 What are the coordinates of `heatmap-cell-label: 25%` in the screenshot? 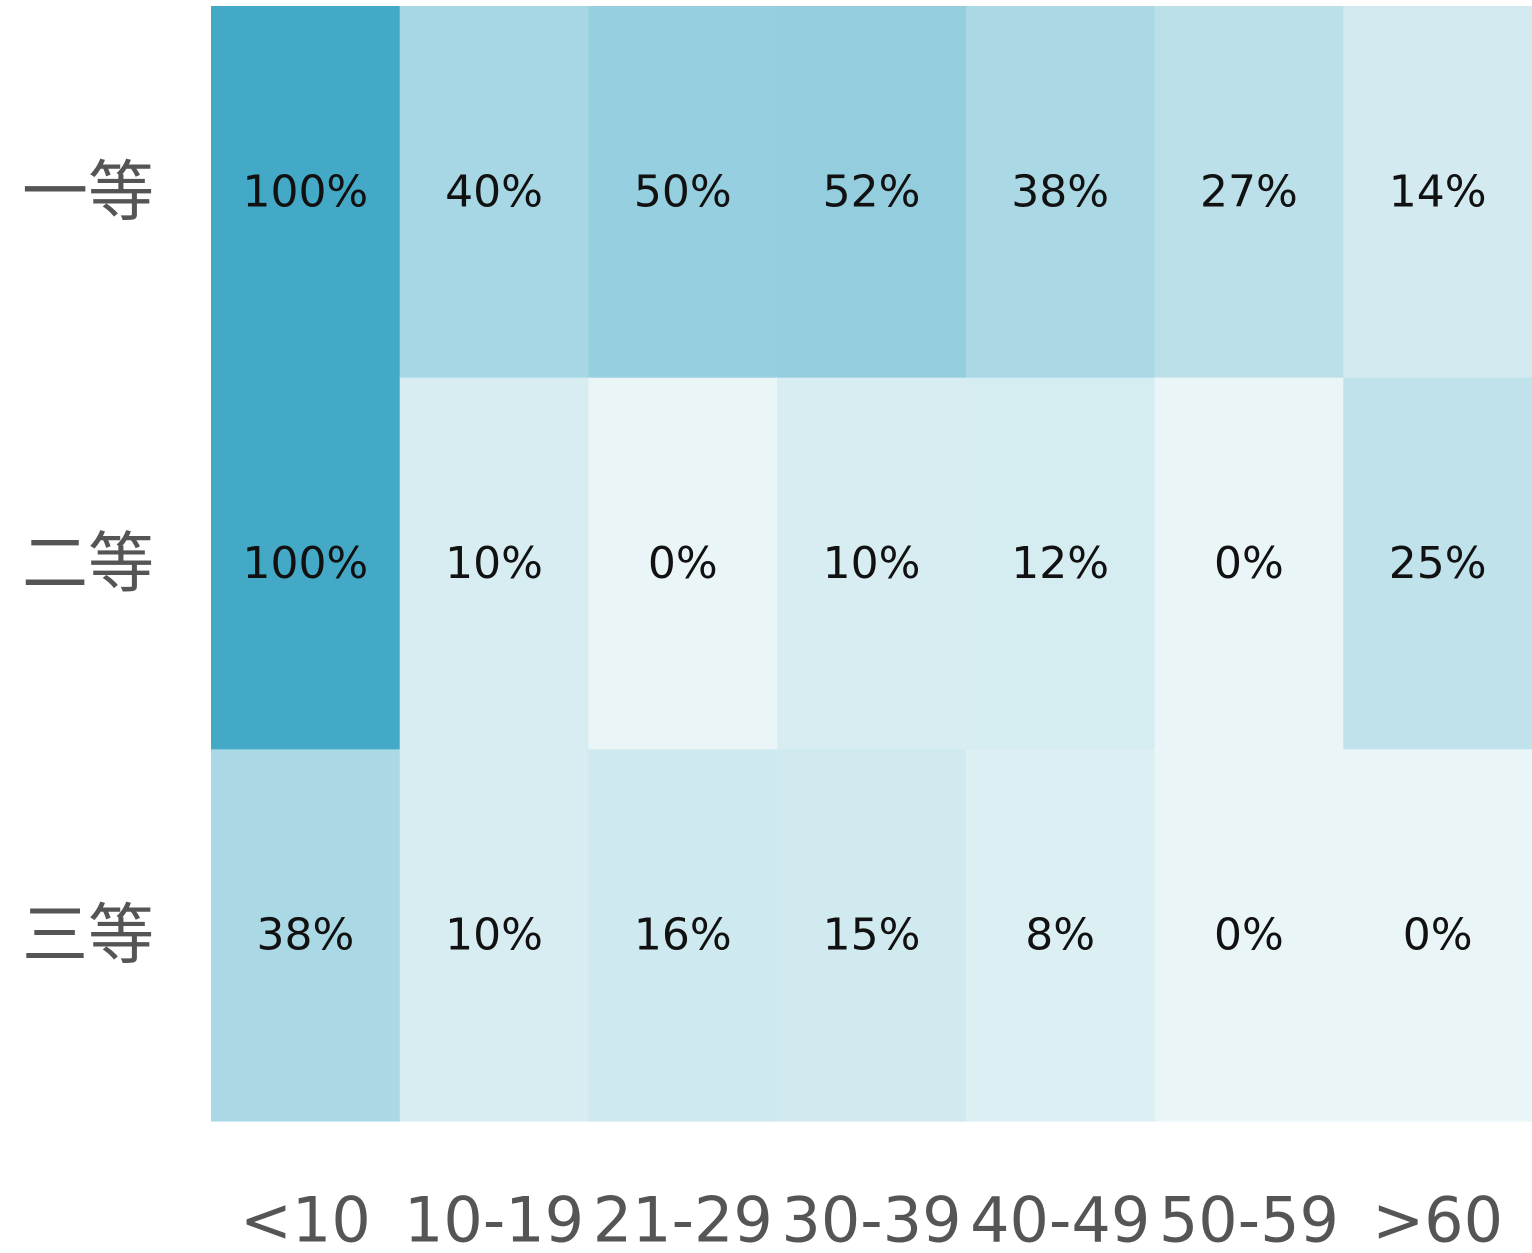 It's located at (1438, 563).